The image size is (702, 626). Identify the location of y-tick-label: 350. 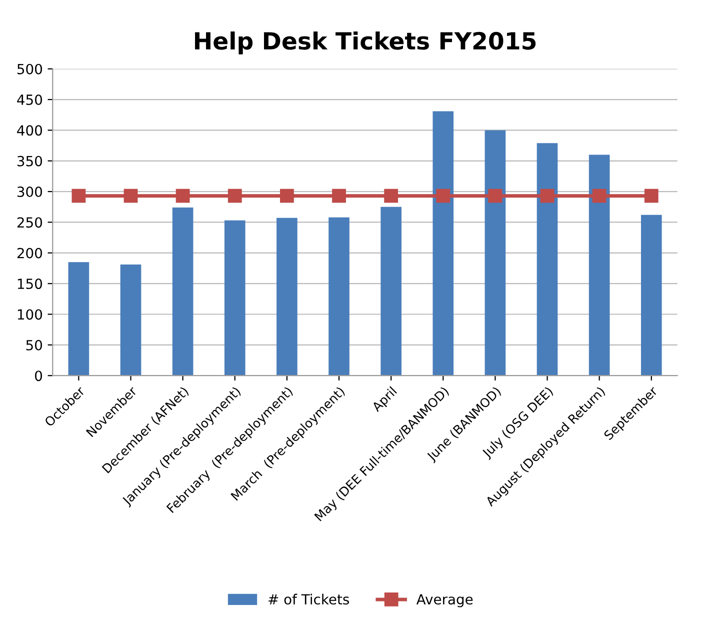
(29, 161).